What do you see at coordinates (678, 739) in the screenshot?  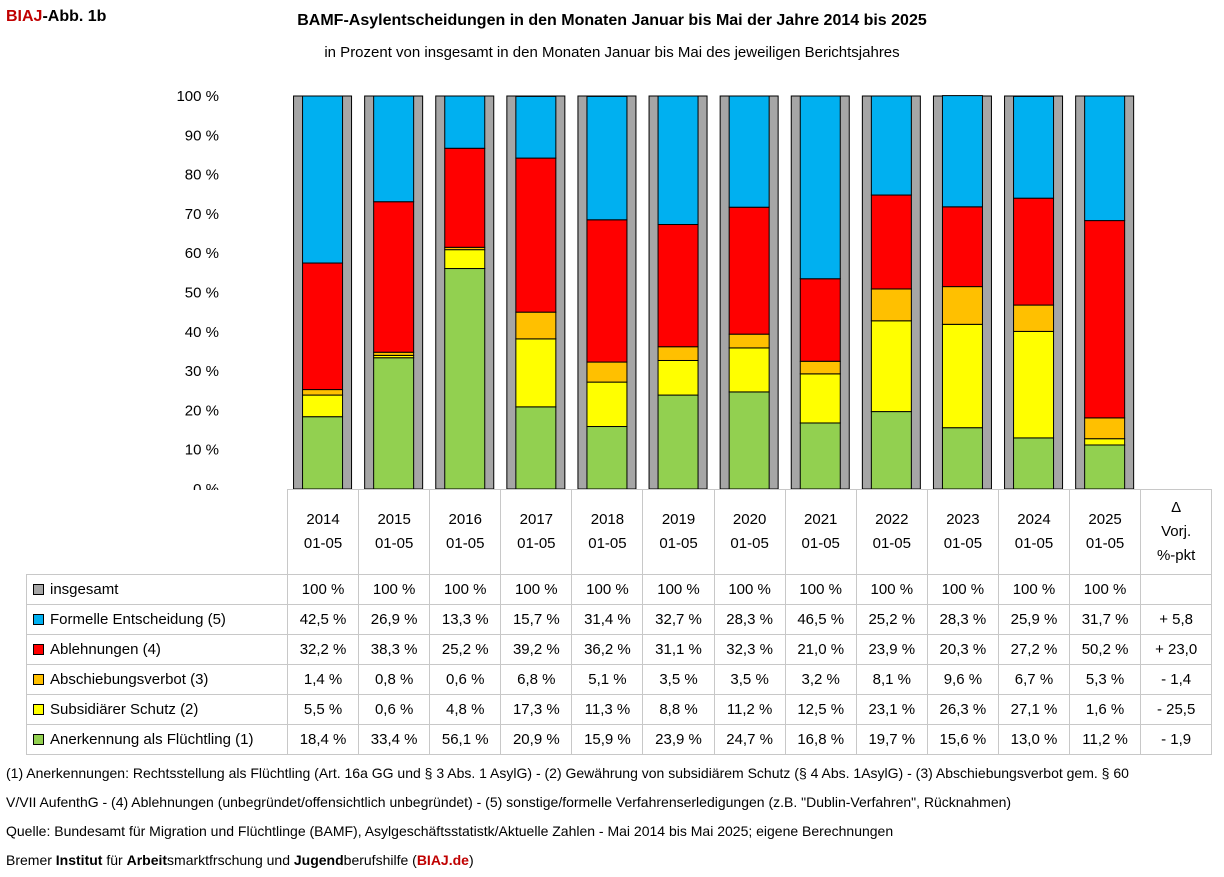 I see `value-cell: 23,9 %` at bounding box center [678, 739].